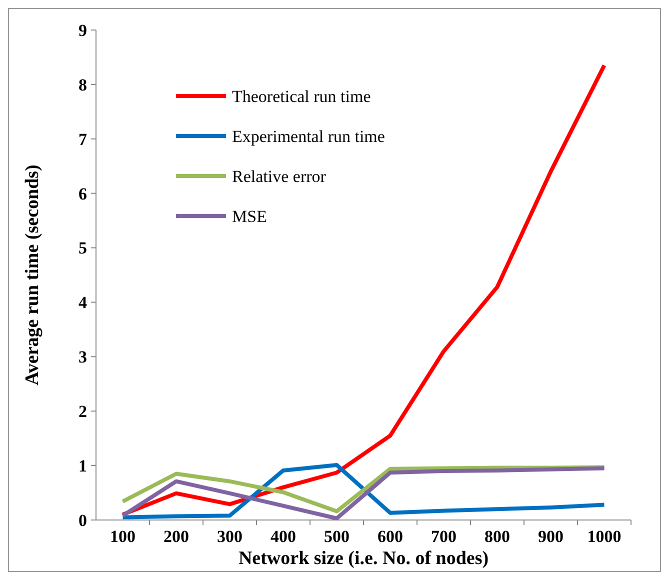 This screenshot has width=669, height=580. What do you see at coordinates (82, 248) in the screenshot?
I see `y-tick-label: 5` at bounding box center [82, 248].